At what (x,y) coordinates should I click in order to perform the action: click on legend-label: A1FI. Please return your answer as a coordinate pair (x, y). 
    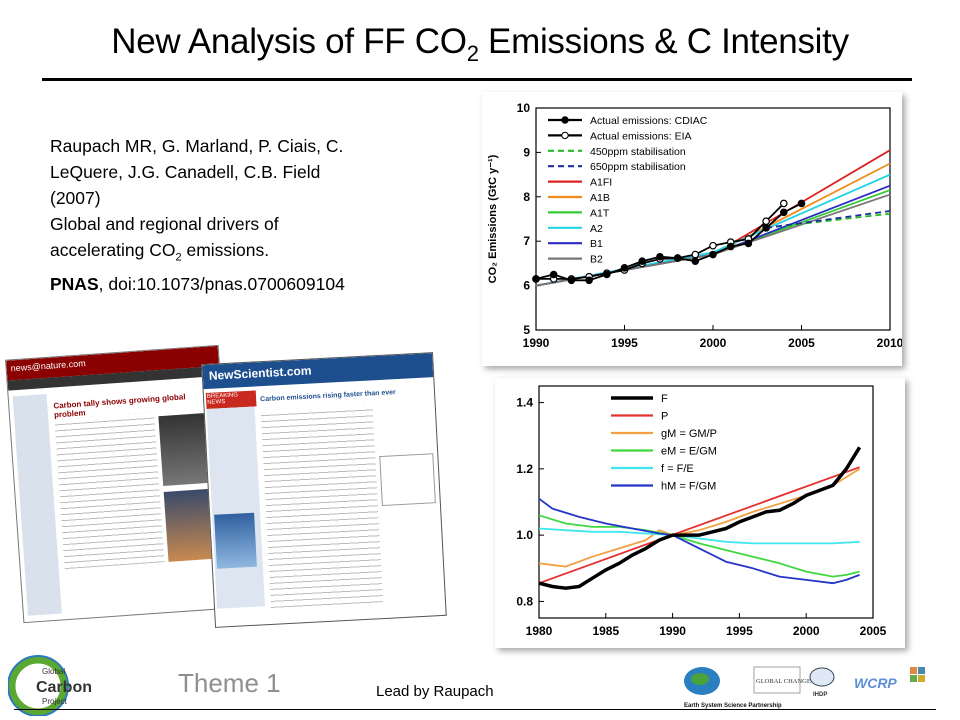
    Looking at the image, I should click on (601, 183).